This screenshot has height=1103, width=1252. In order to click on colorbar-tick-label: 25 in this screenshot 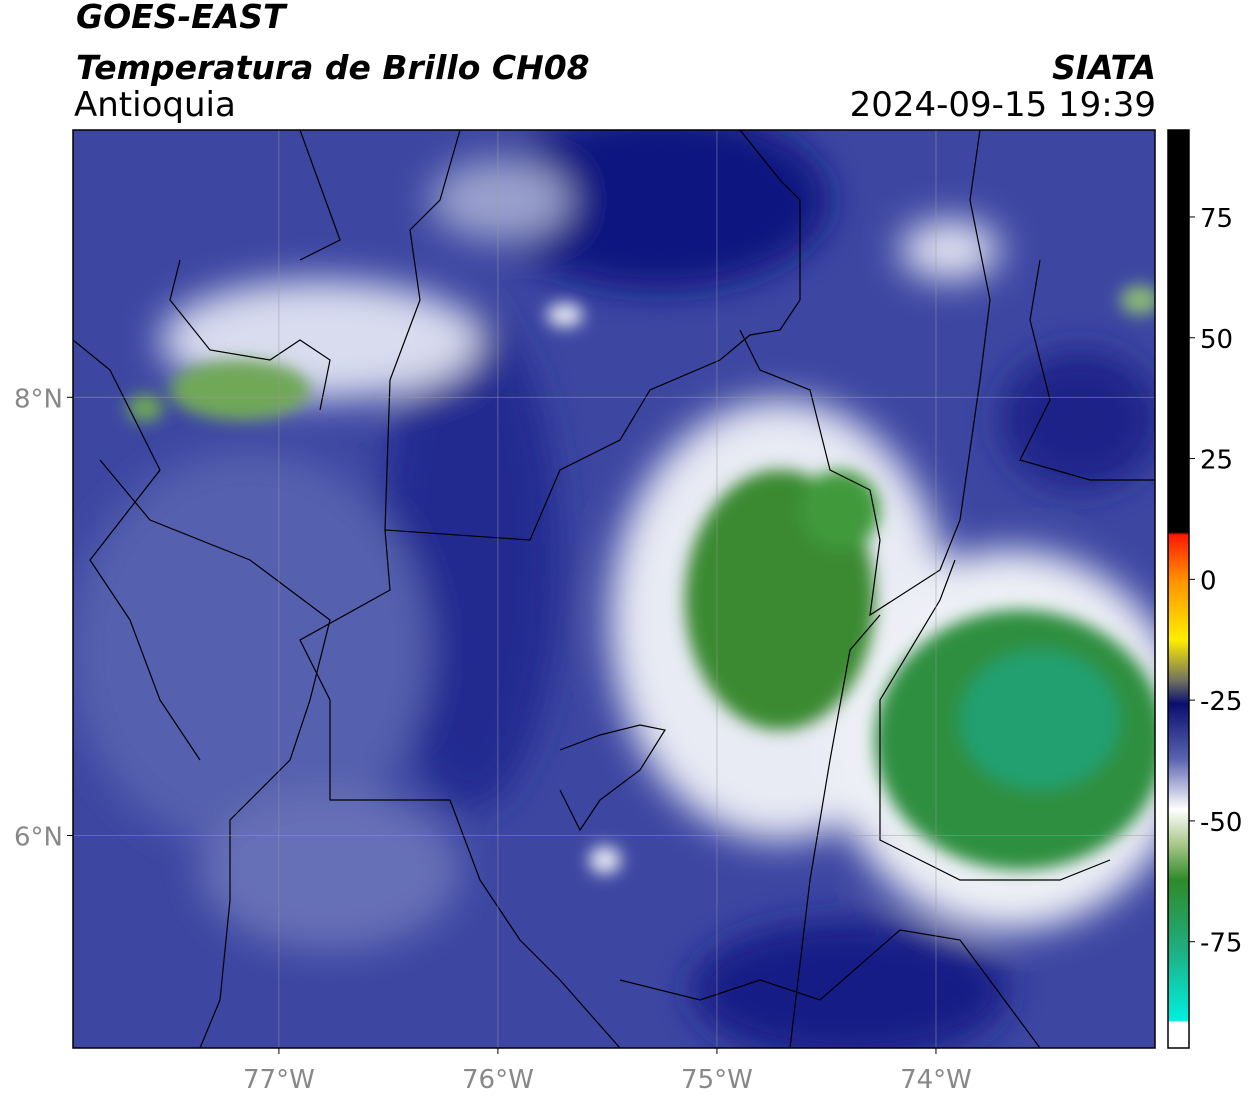, I will do `click(1216, 461)`.